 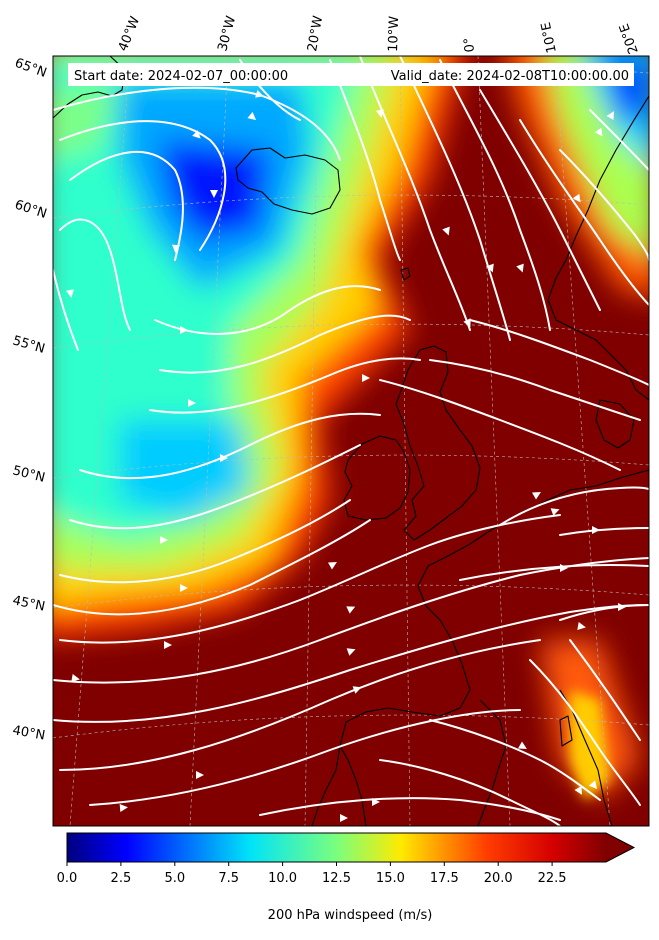 I want to click on mediterranean-coast, so click(x=492, y=762).